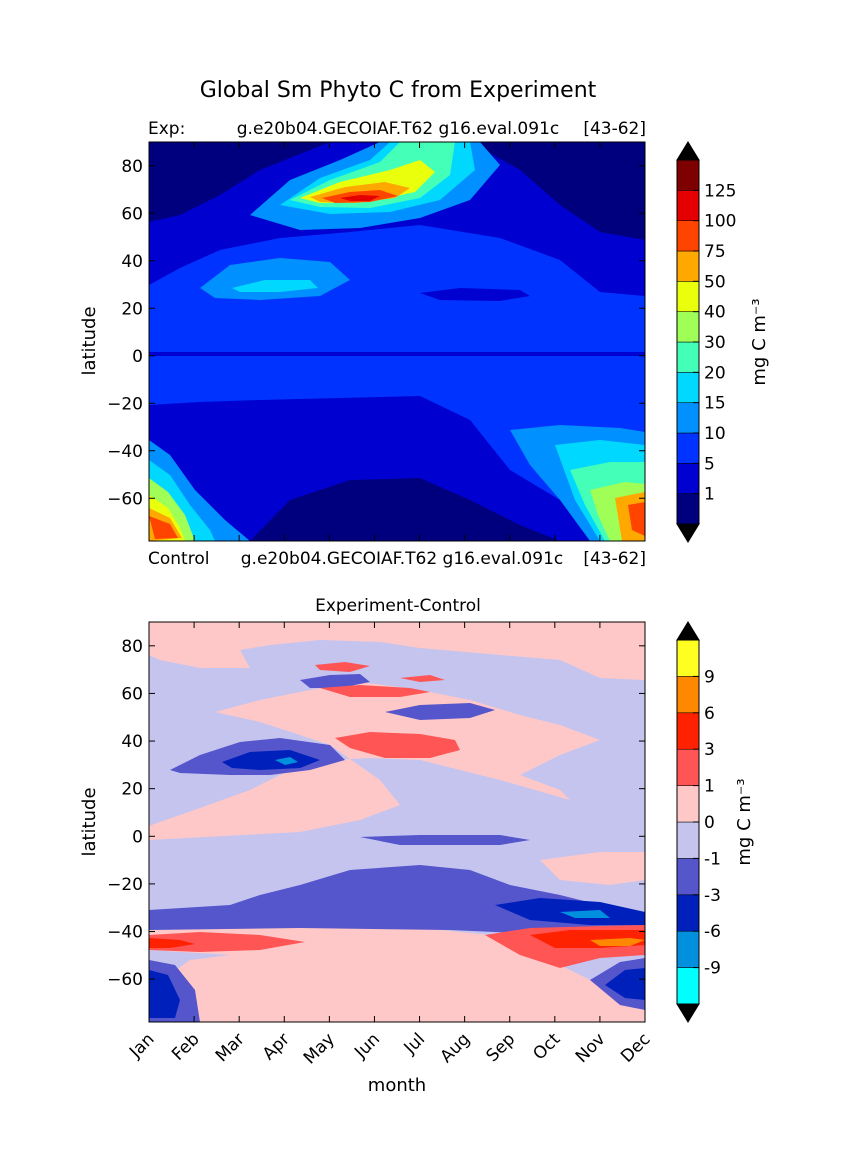 This screenshot has width=852, height=1174. Describe the element at coordinates (614, 559) in the screenshot. I see `bottom-caption-right: [43-62]` at that location.